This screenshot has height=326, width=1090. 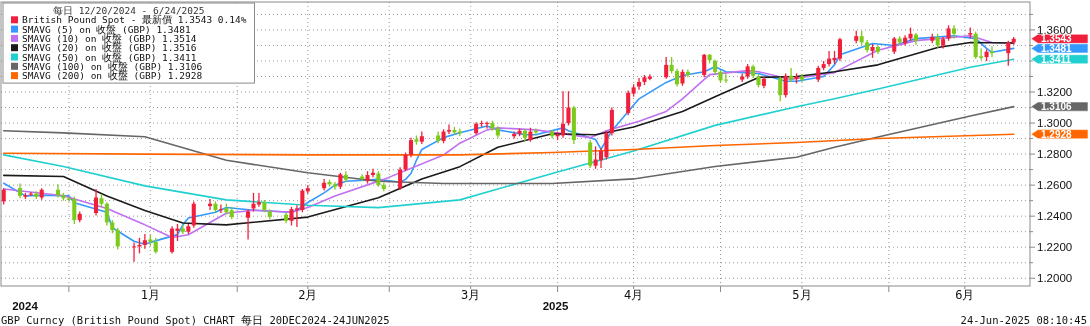 I want to click on x-tick-label: 3月, so click(x=471, y=295).